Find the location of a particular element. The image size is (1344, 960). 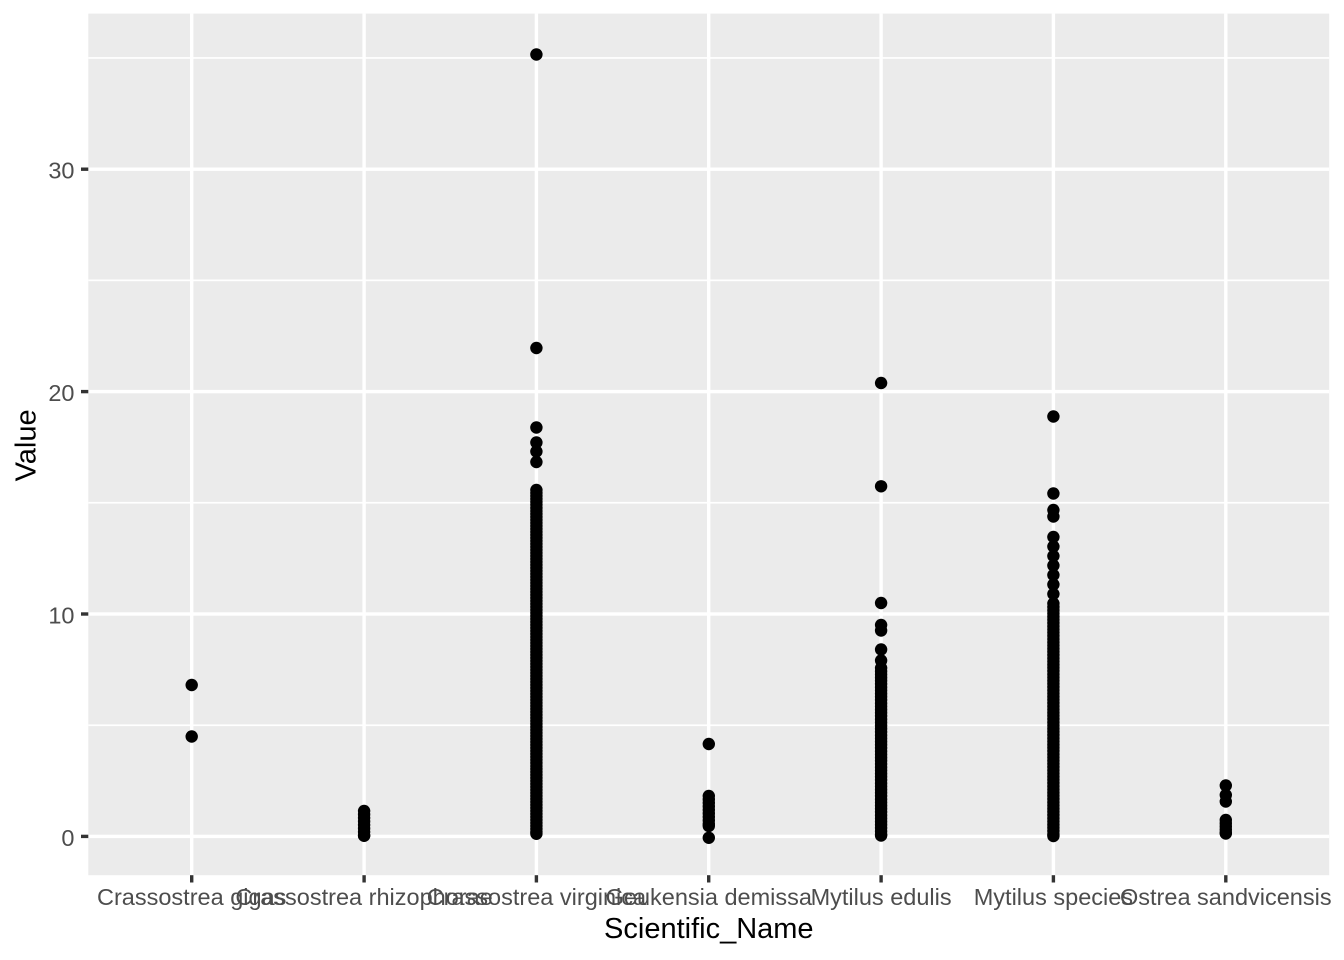

svg-text: Ostrea sandvicensis is located at coordinates (1226, 897).